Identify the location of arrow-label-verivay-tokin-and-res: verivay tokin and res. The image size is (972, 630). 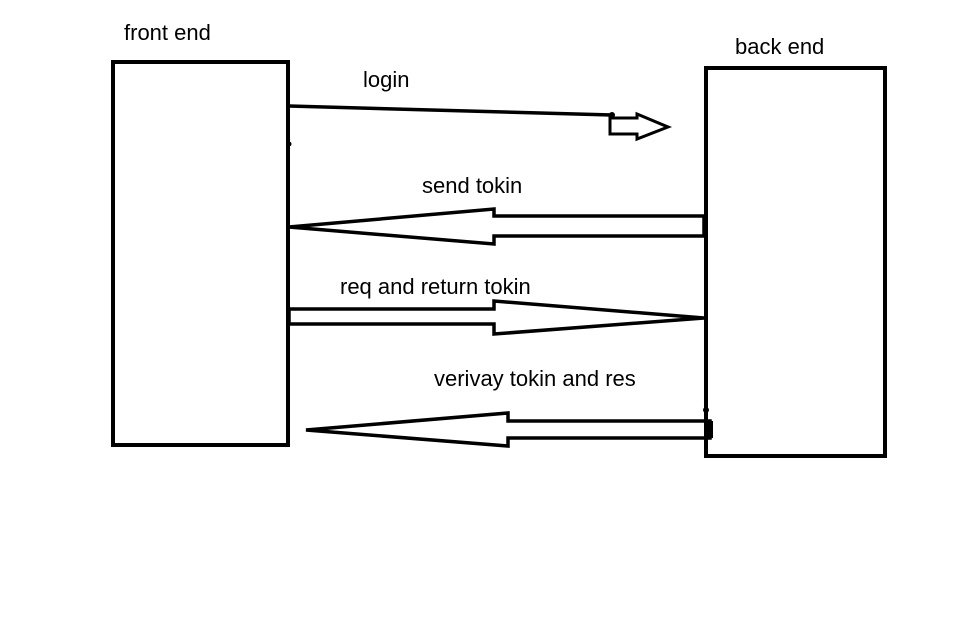
(535, 378).